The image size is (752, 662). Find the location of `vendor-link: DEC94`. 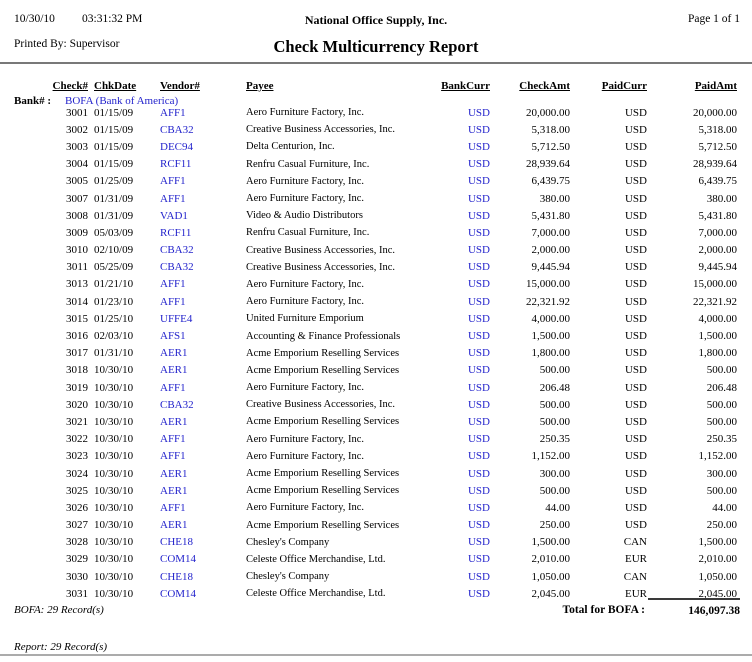

vendor-link: DEC94 is located at coordinates (176, 146).